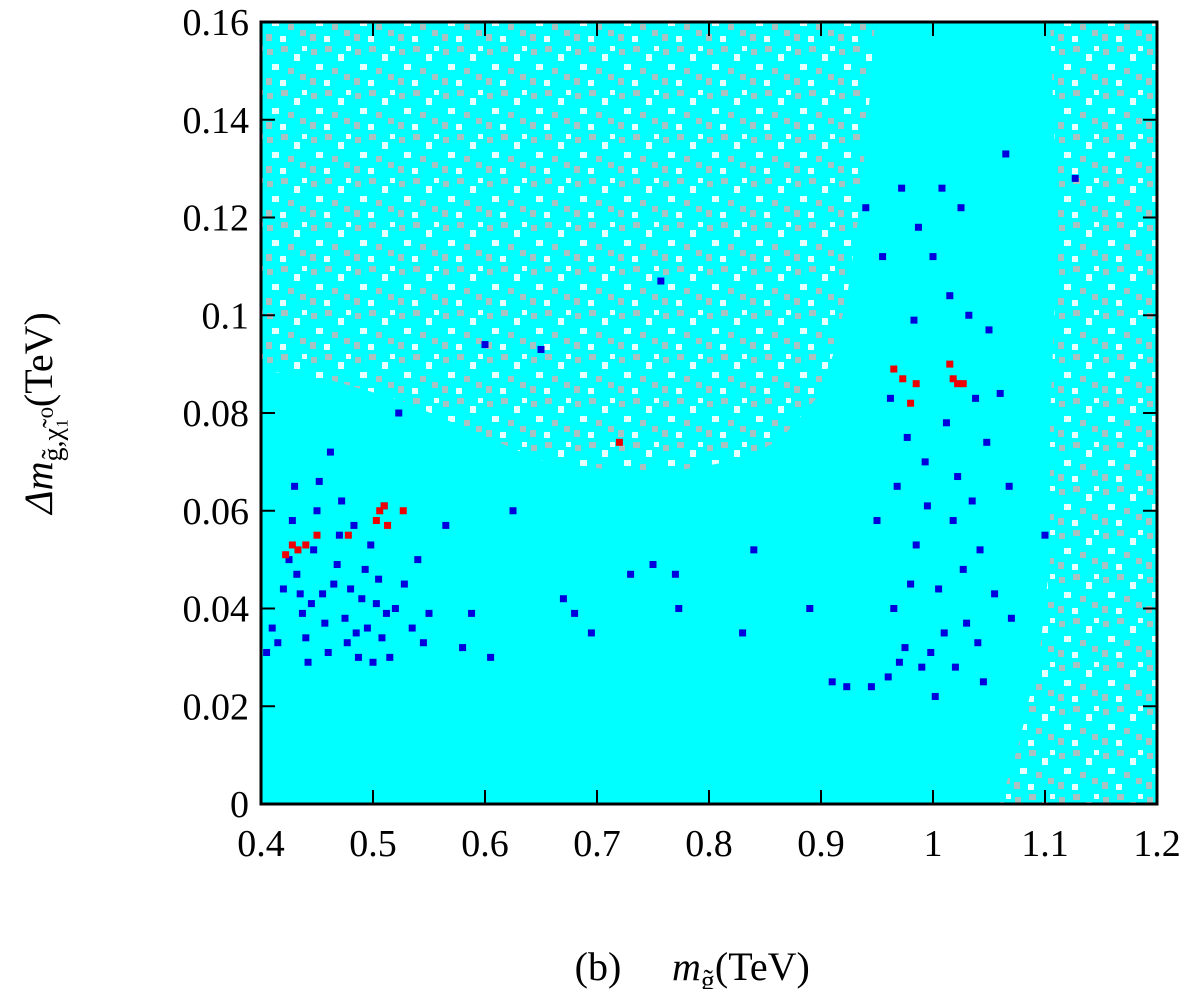  What do you see at coordinates (624, 459) in the screenshot?
I see `red-point-series` at bounding box center [624, 459].